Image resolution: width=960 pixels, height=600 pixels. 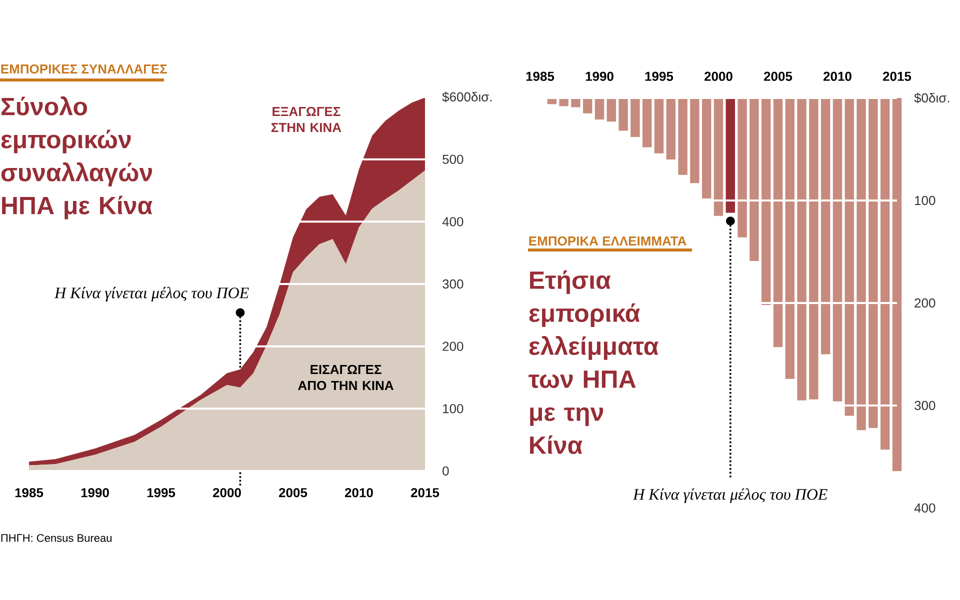 What do you see at coordinates (346, 377) in the screenshot?
I see `series-label: ΕΙΣΑΓΩΓΕΣ ΑΠΟ ΤΗΝ ΚΙΝΑ` at bounding box center [346, 377].